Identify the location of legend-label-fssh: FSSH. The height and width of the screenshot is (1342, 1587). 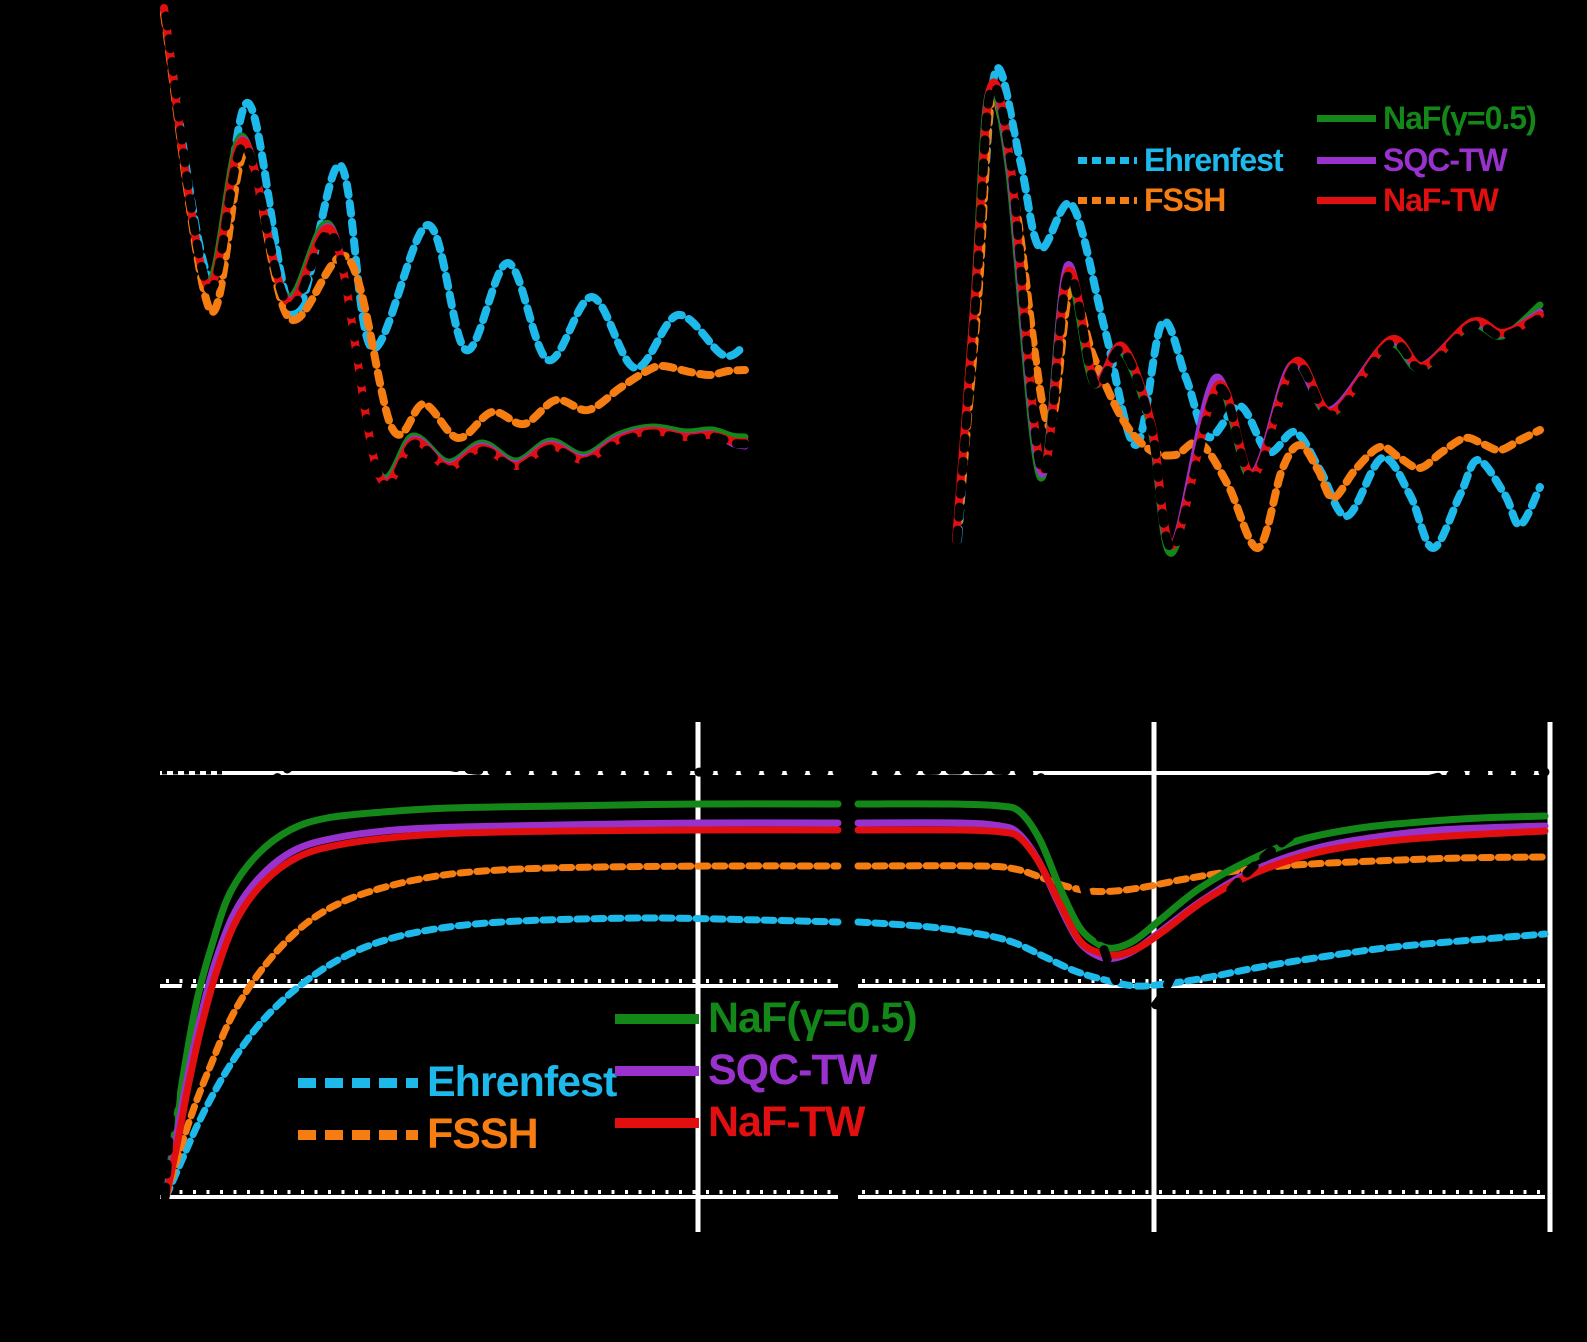
(1185, 200).